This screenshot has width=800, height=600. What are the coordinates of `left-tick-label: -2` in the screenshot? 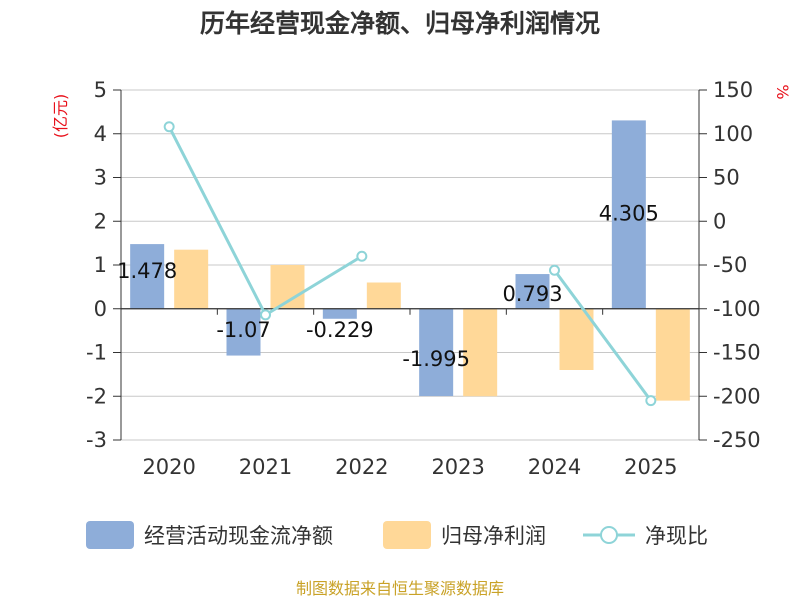 It's located at (96, 396).